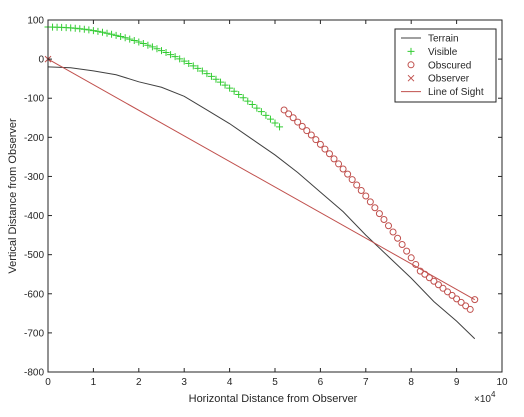  What do you see at coordinates (34, 294) in the screenshot?
I see `y-tick-label: -600` at bounding box center [34, 294].